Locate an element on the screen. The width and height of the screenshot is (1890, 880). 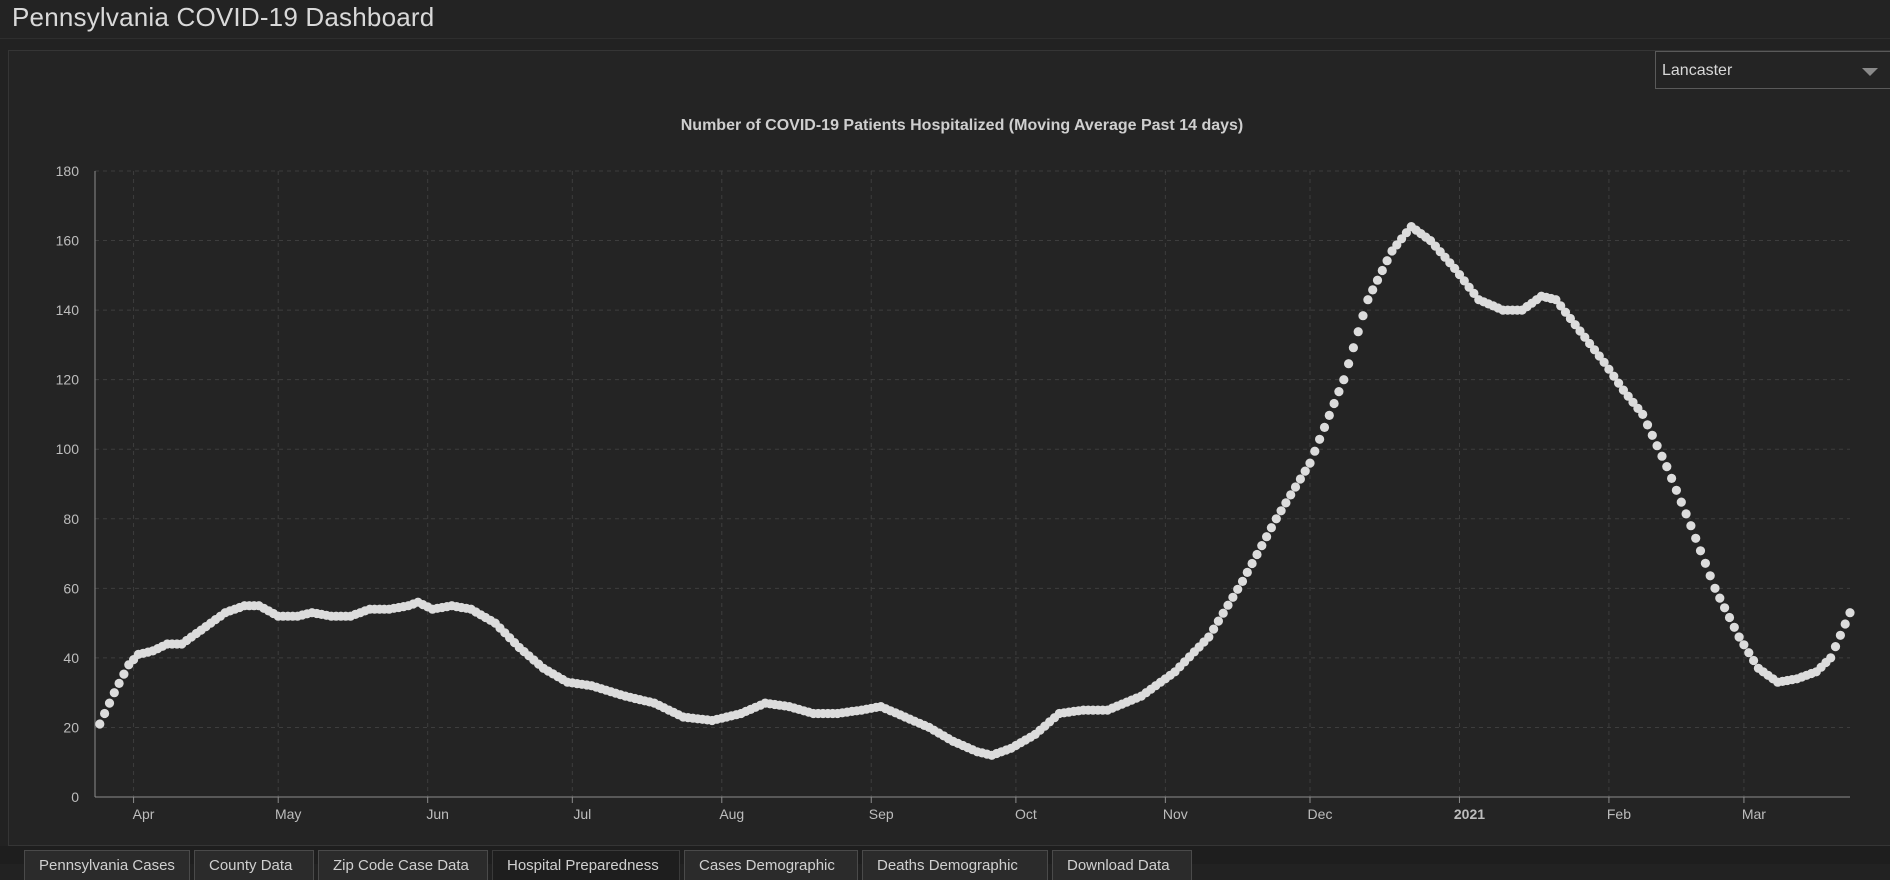
x-tick-label: Sep is located at coordinates (881, 814).